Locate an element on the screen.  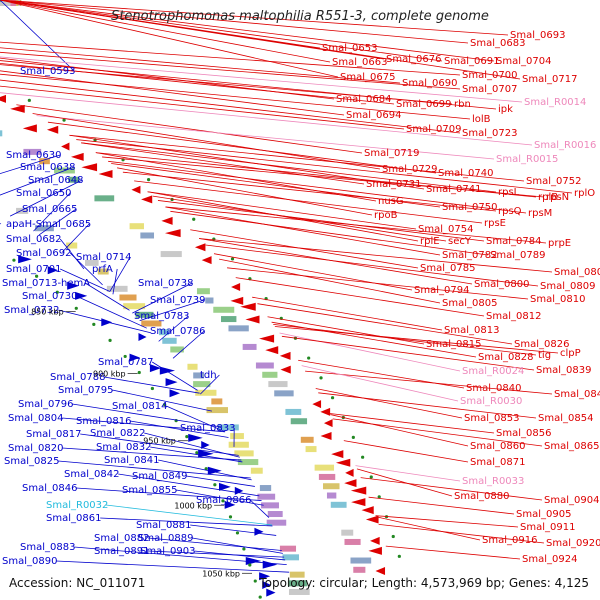
gene-label-right: rpsQ is located at coordinates (510, 211).